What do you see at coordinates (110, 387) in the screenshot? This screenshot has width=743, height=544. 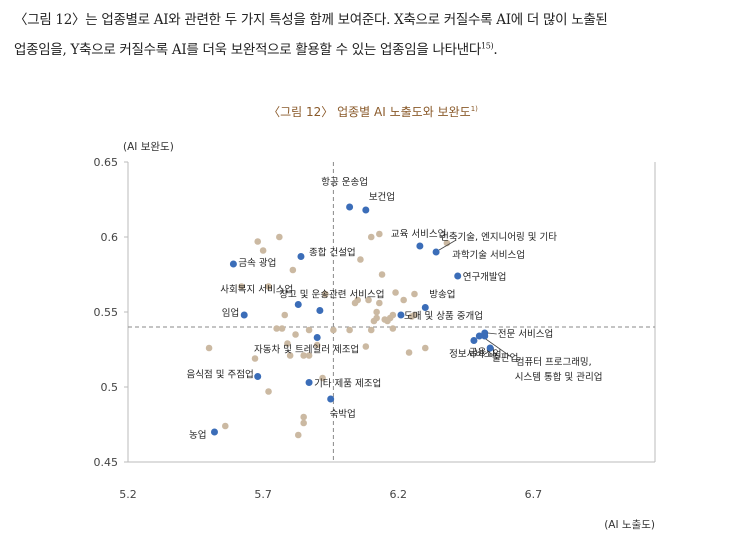 I see `y-tick-label: 0.5` at bounding box center [110, 387].